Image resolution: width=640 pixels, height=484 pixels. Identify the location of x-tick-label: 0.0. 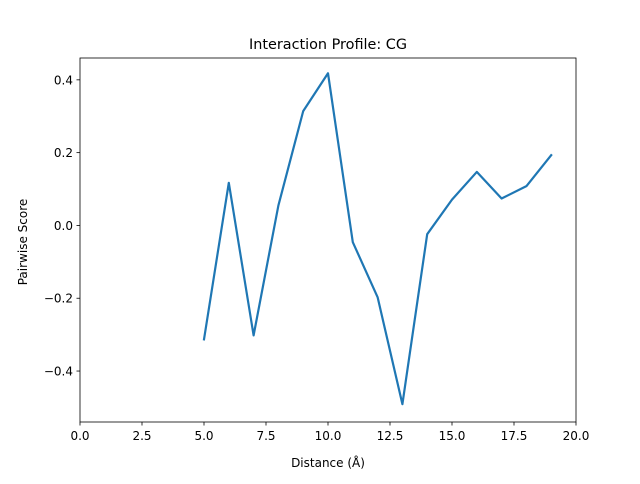
(79, 436).